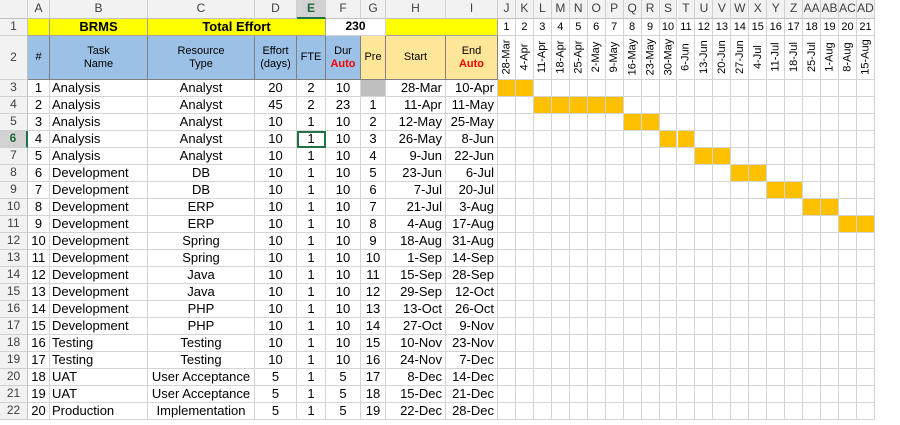 The width and height of the screenshot is (900, 425). Describe the element at coordinates (276, 58) in the screenshot. I see `header-effort: Effort (days)` at that location.